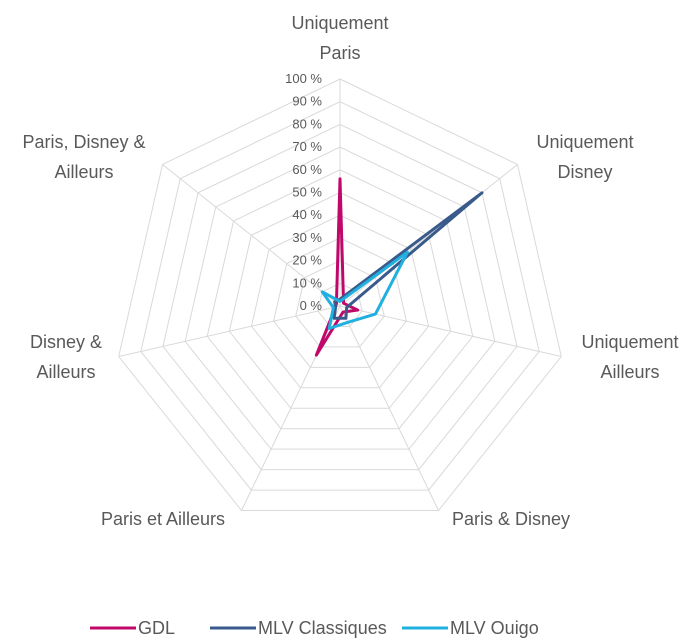 The height and width of the screenshot is (638, 694). I want to click on y-tick-label: 30 %, so click(307, 237).